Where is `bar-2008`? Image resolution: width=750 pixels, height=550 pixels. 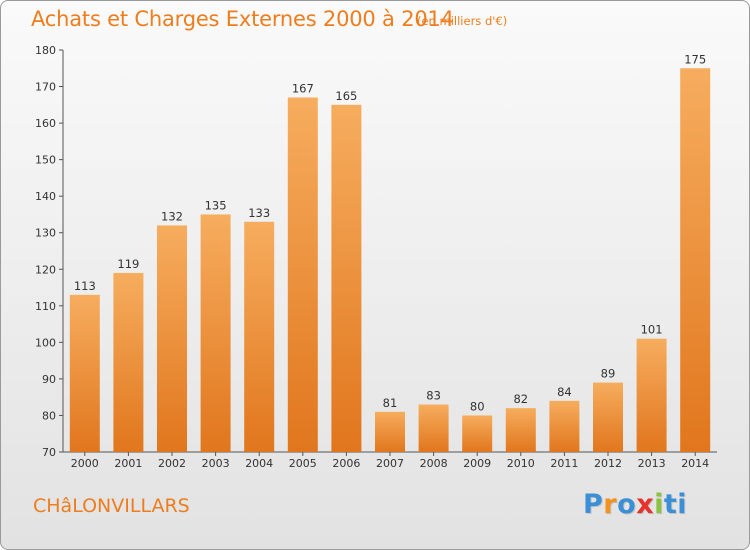 bar-2008 is located at coordinates (433, 428).